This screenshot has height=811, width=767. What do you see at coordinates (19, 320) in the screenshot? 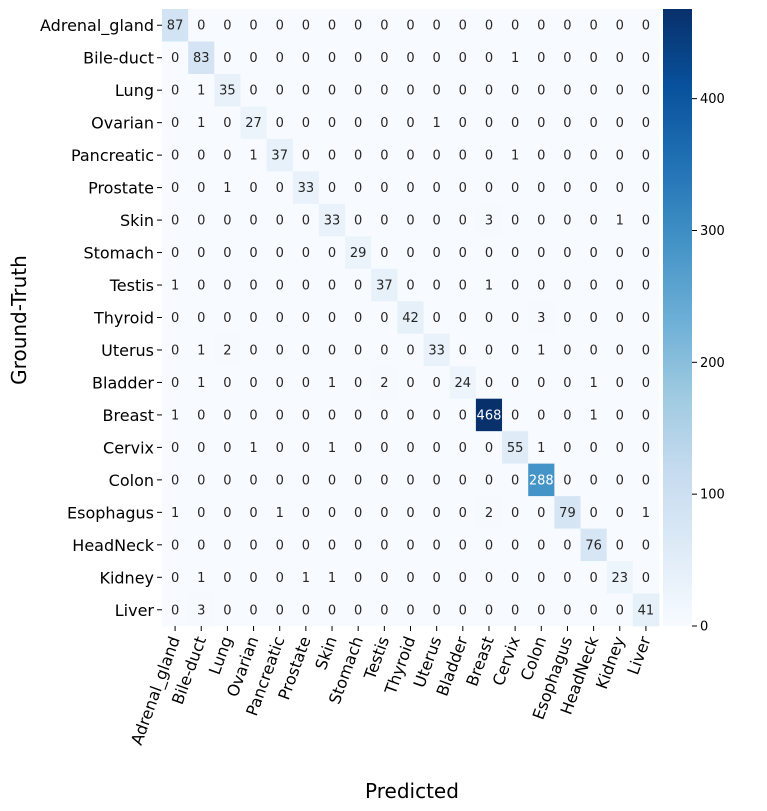
I see `y-axis-title: Ground-Truth` at bounding box center [19, 320].